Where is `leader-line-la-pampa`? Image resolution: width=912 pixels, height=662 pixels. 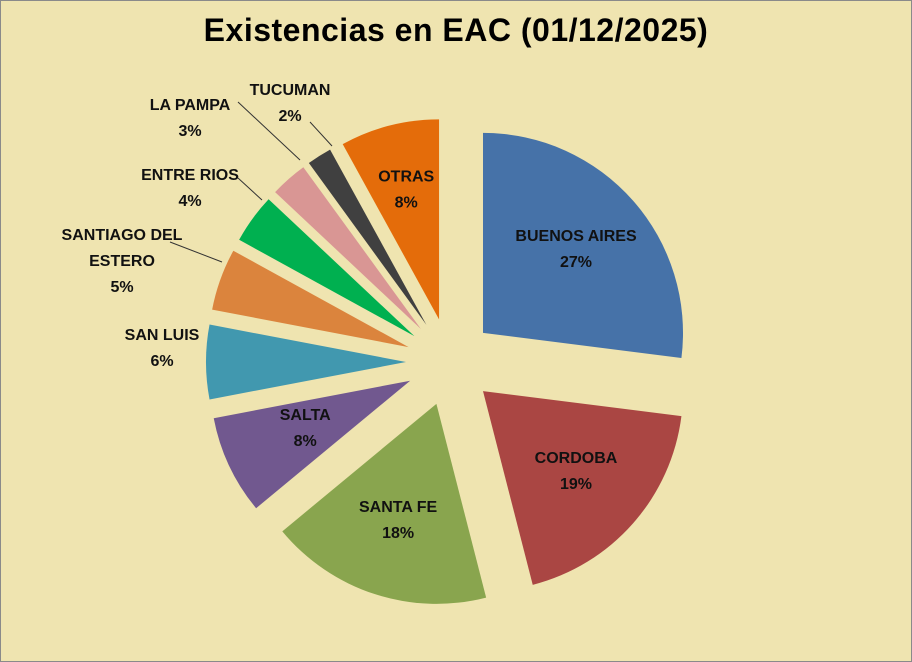 leader-line-la-pampa is located at coordinates (269, 131).